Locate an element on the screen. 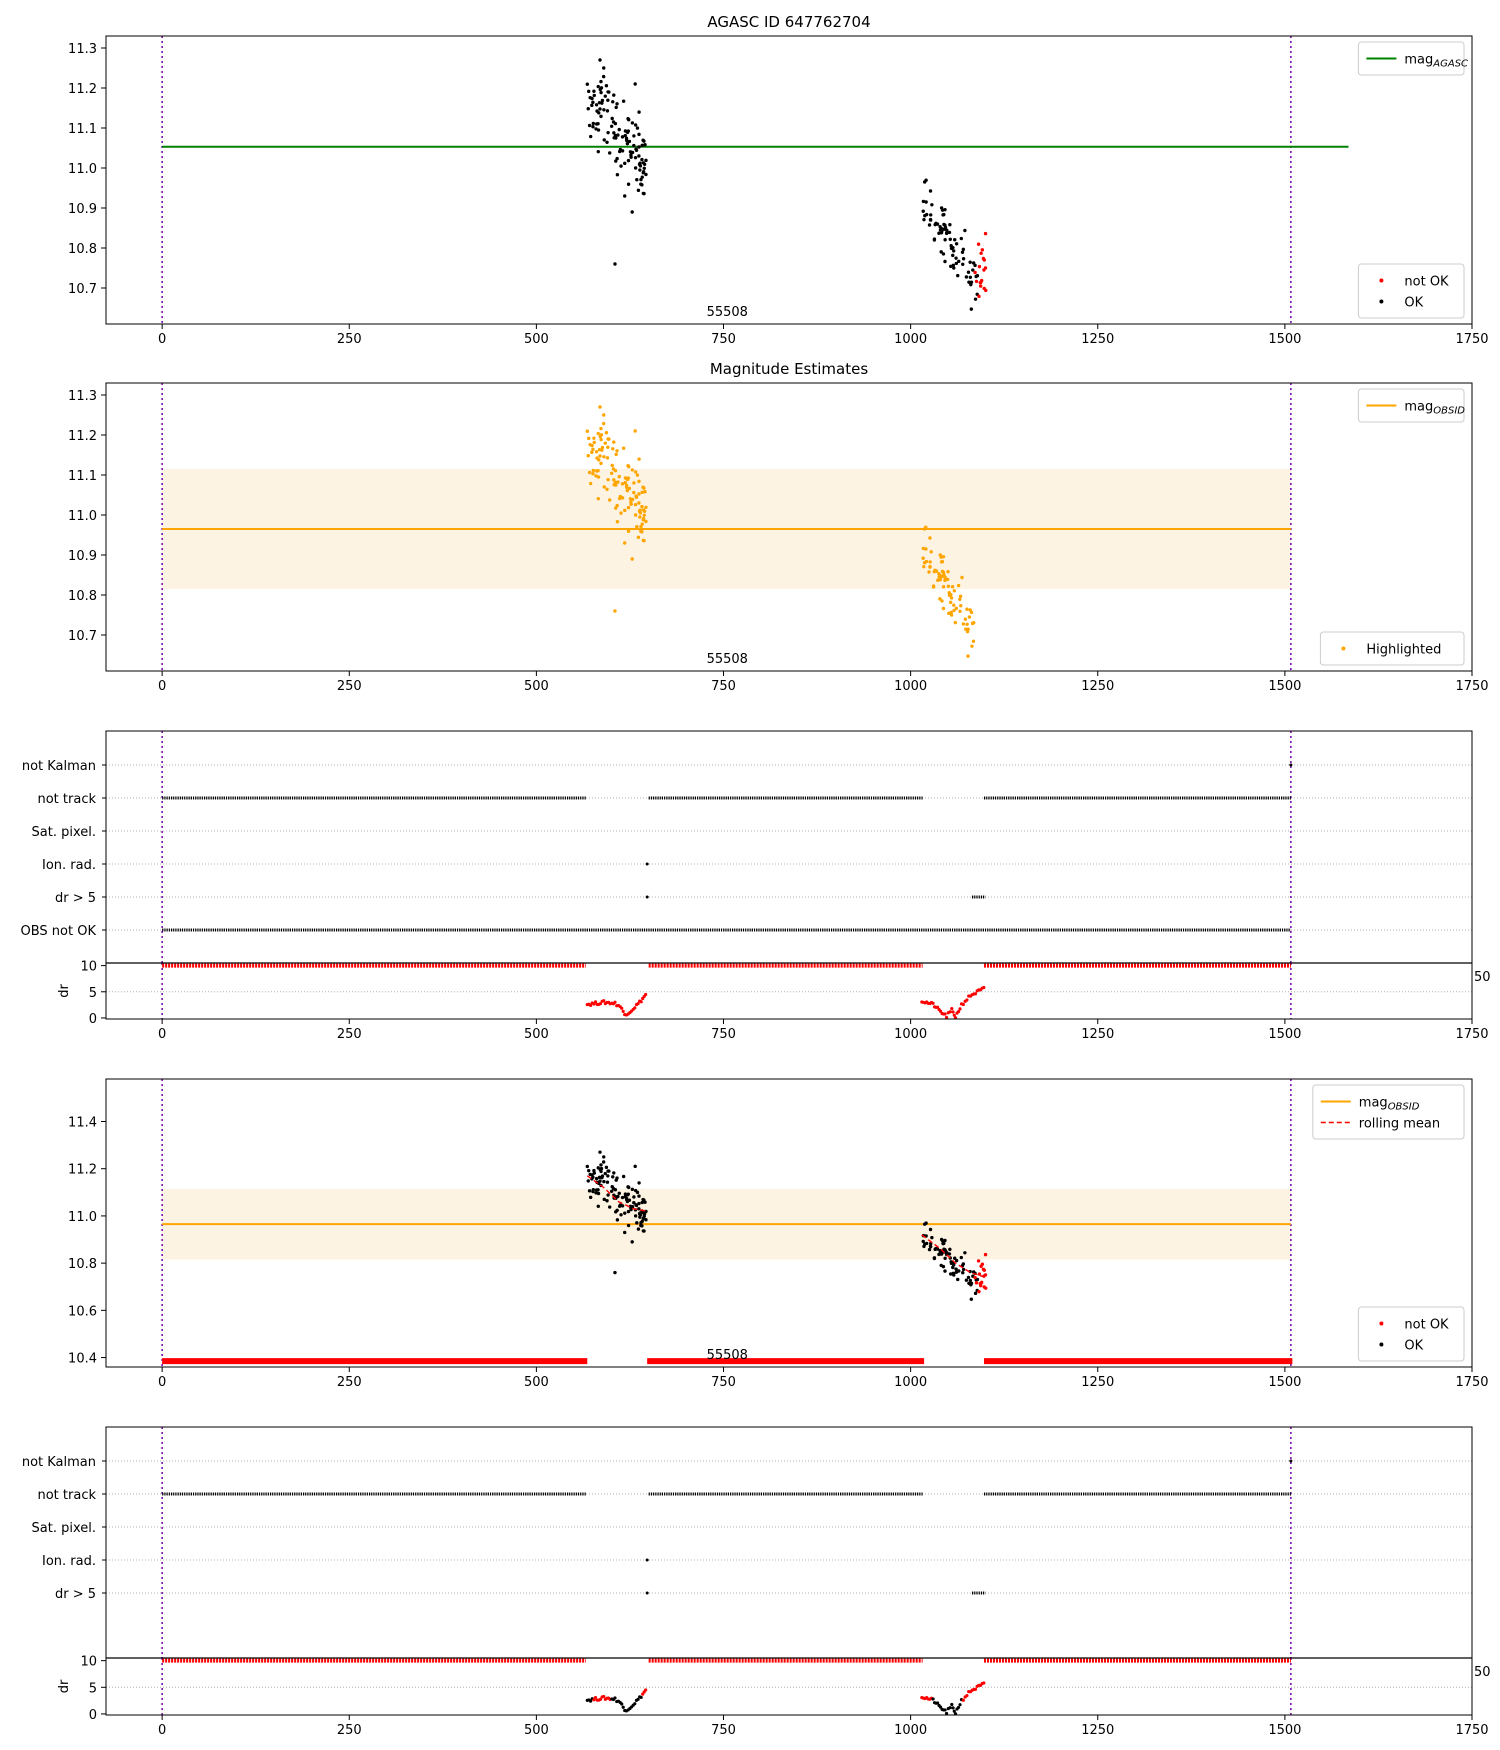 This screenshot has width=1500, height=1750. x-tick-label: 1750 is located at coordinates (1471, 686).